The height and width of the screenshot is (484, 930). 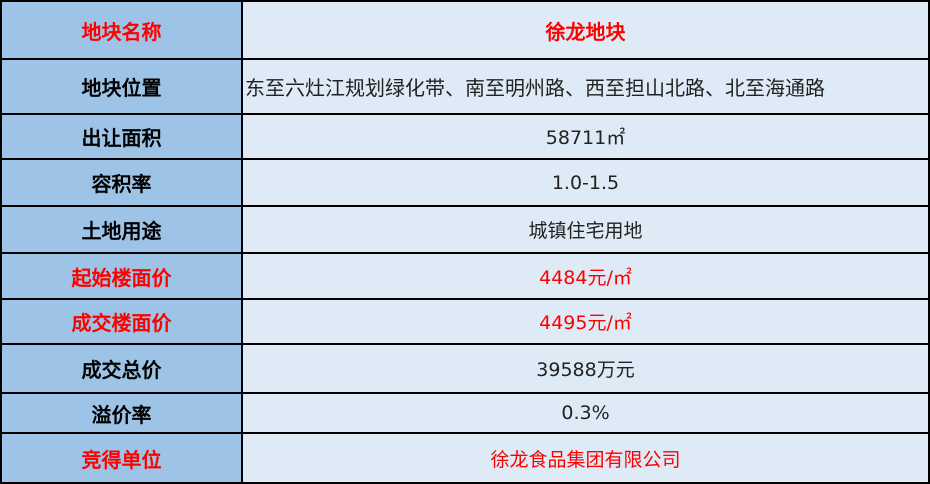 I want to click on label: 地块位置, so click(x=121, y=86).